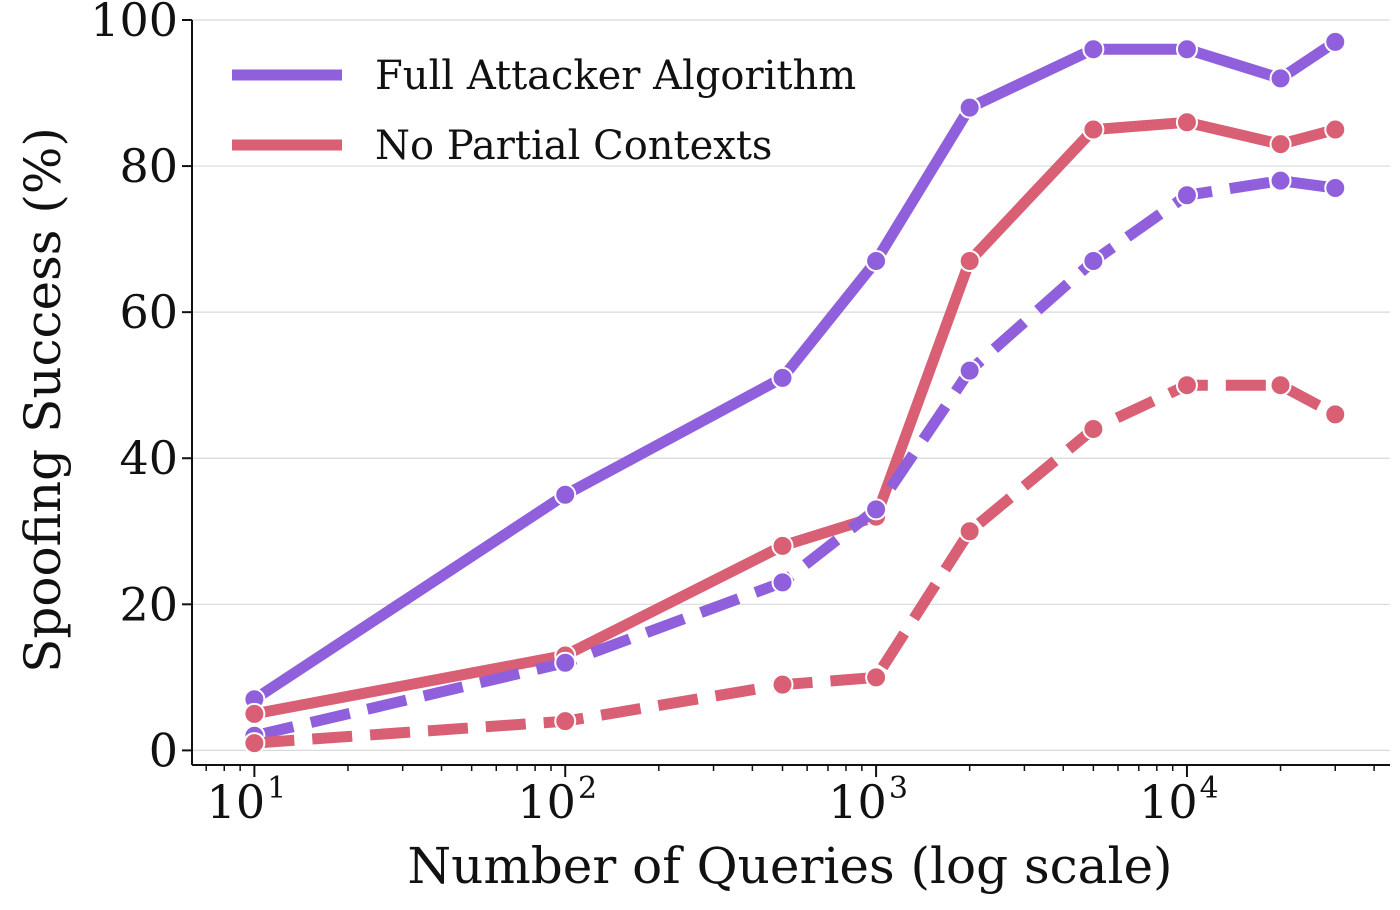  Describe the element at coordinates (43, 400) in the screenshot. I see `y-axis-title: Spoofing Success (%)` at that location.